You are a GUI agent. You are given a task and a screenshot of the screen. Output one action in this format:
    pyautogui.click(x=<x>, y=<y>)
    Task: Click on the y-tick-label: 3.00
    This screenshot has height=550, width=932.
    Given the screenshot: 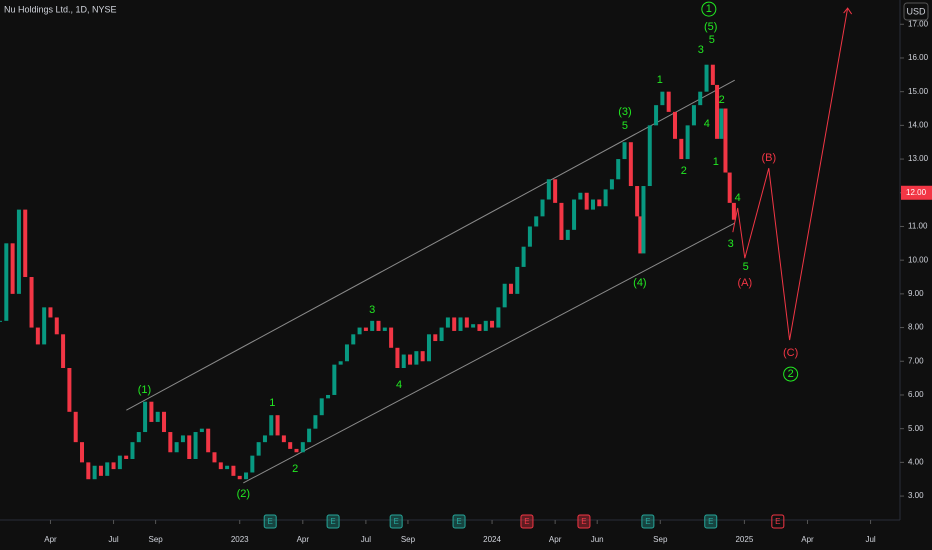 What is the action you would take?
    pyautogui.click(x=916, y=495)
    